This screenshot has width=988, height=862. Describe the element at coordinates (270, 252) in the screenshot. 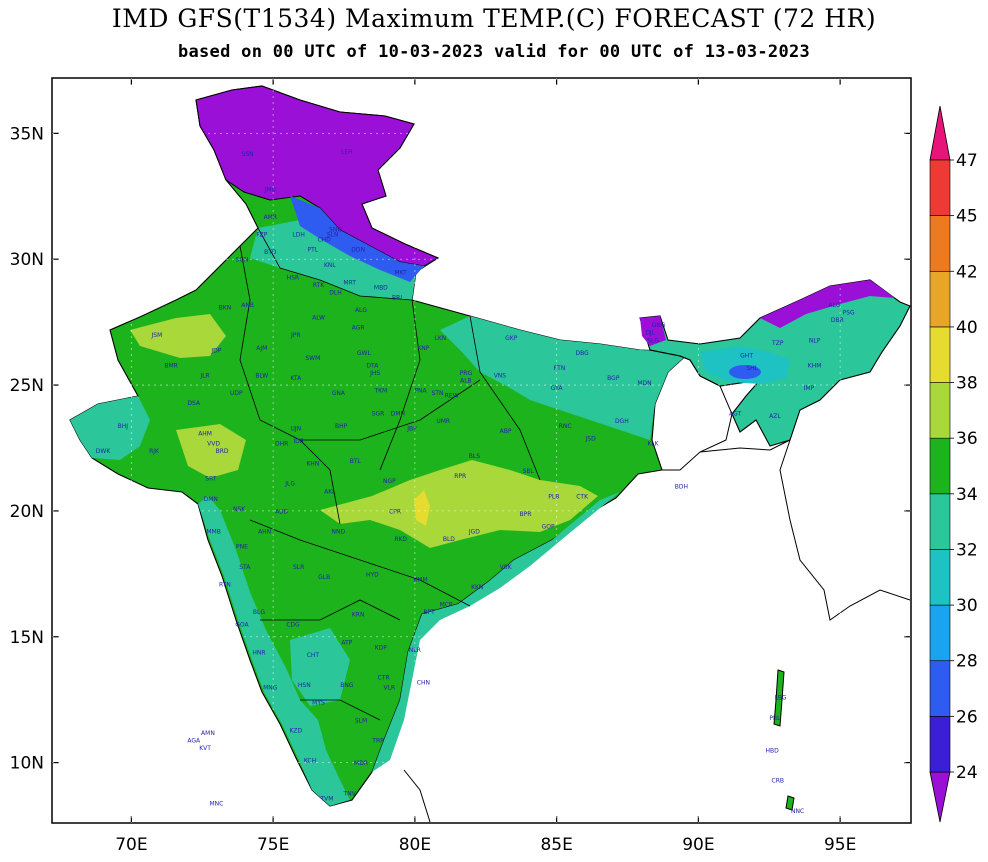

I see `station-label: BTD` at that location.